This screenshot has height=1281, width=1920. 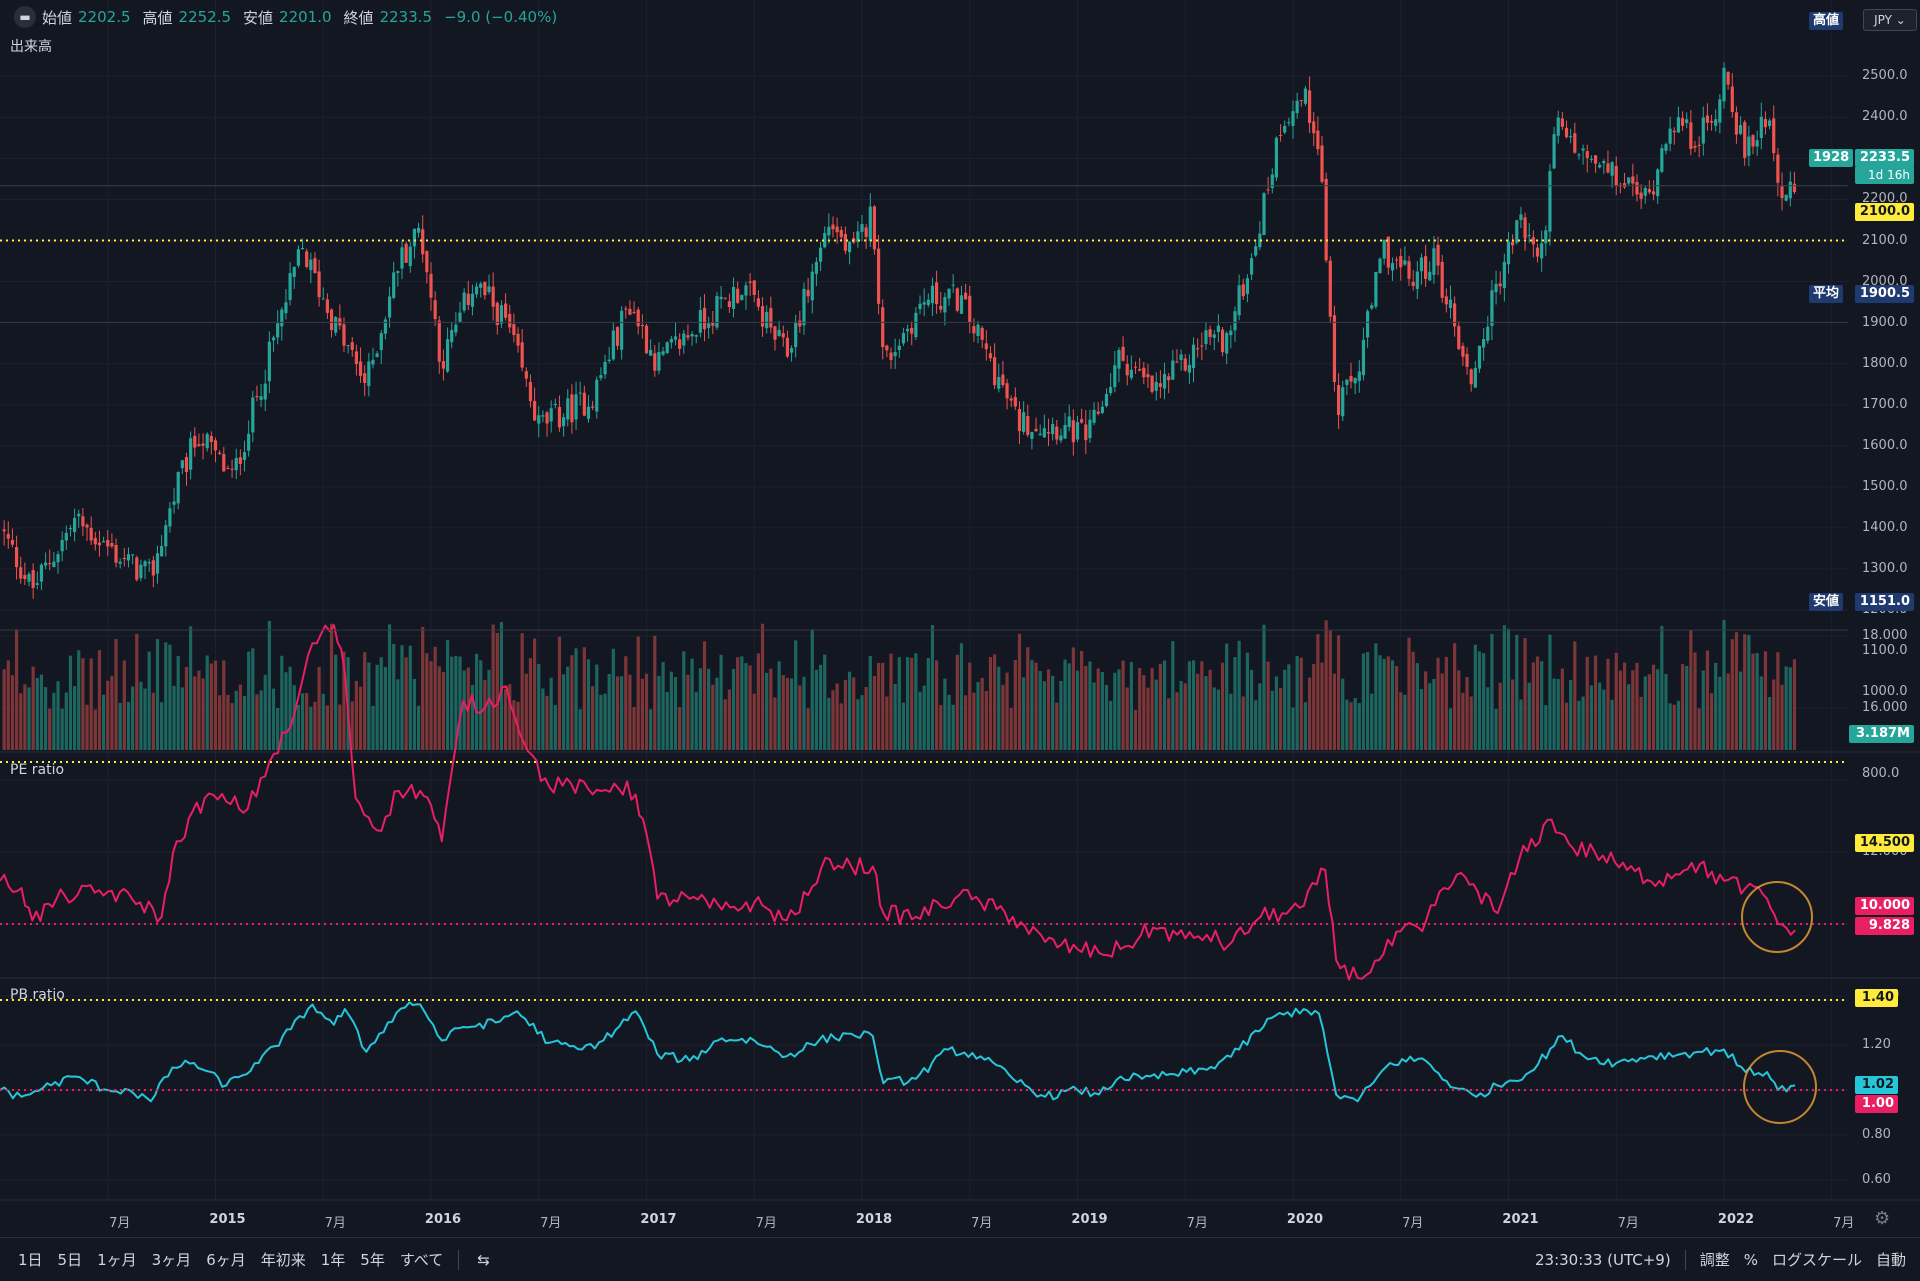 What do you see at coordinates (1882, 1218) in the screenshot?
I see `settings-gear-icon: ⚙` at bounding box center [1882, 1218].